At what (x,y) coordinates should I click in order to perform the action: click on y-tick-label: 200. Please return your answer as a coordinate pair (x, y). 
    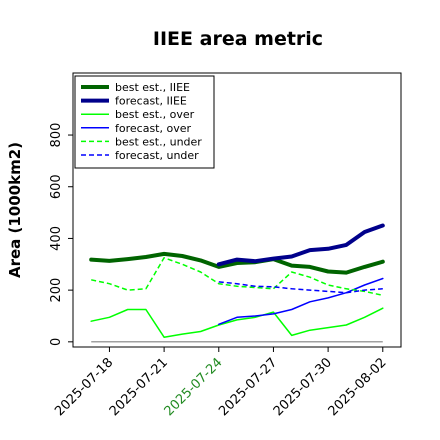
    Looking at the image, I should click on (56, 290).